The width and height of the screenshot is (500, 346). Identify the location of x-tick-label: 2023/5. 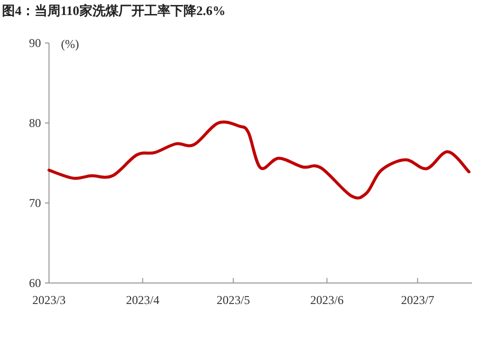
(233, 300).